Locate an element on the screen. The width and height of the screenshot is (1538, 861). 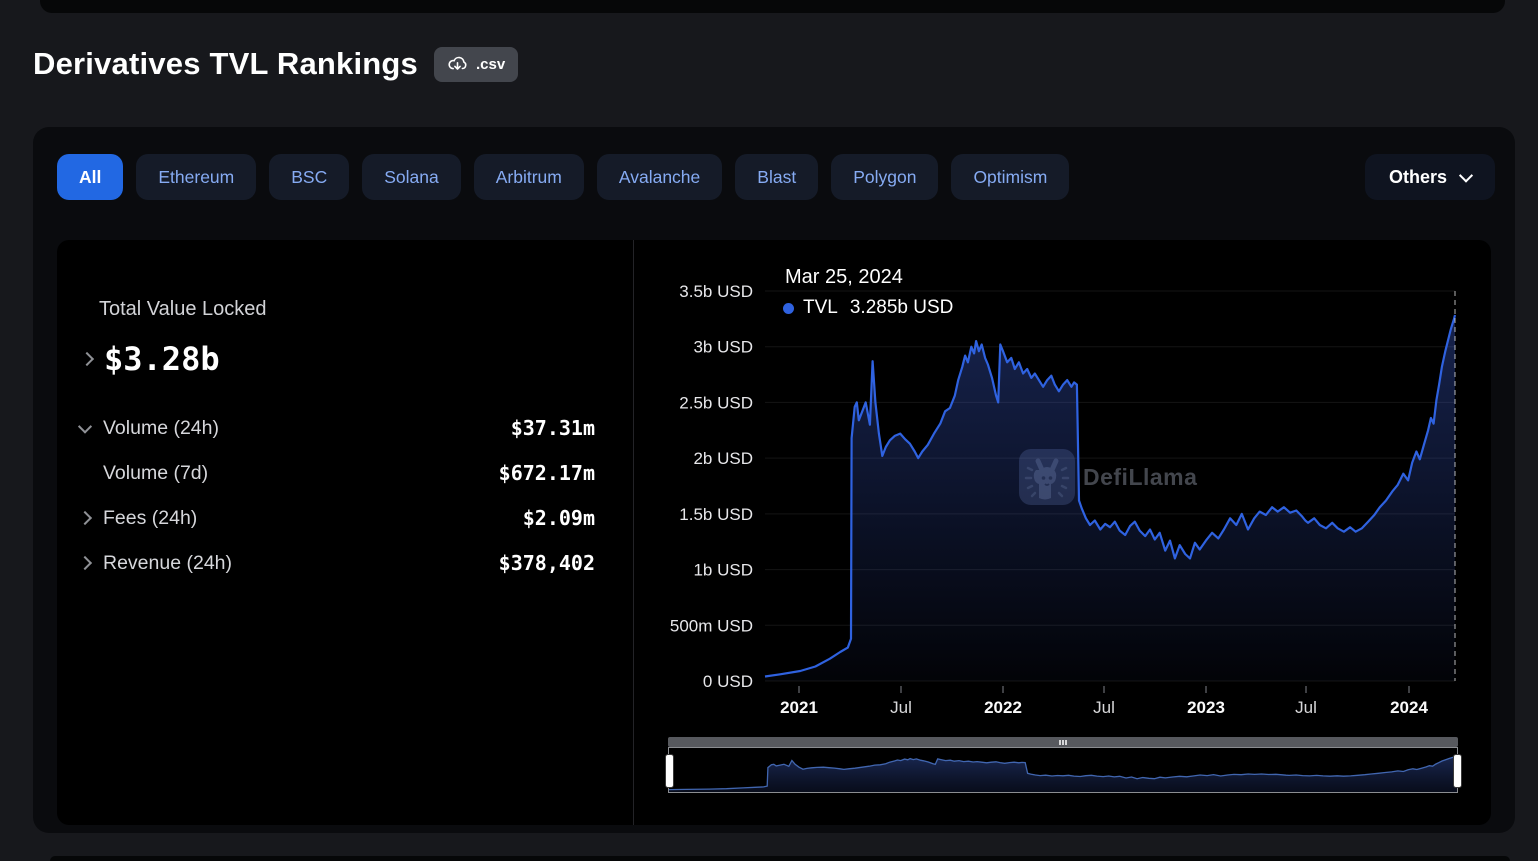
stat-row-volume-24h-: Volume (24h) $37.31m is located at coordinates (336, 428).